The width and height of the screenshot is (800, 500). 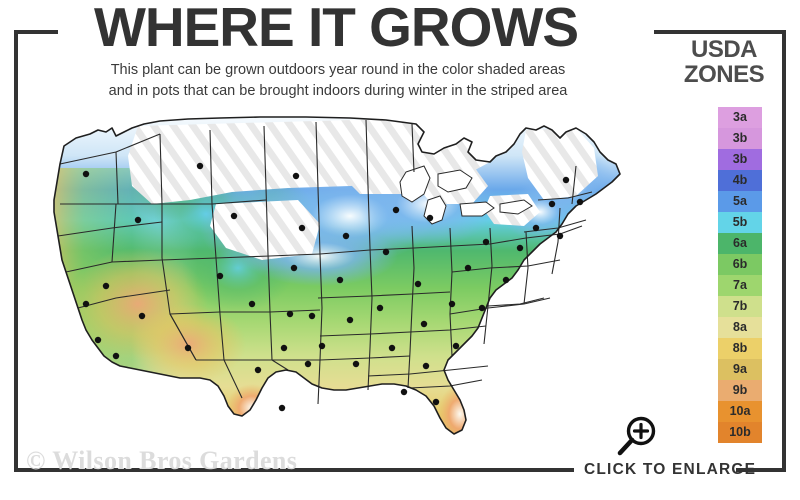 I want to click on frame-top-left-segment, so click(x=36, y=32).